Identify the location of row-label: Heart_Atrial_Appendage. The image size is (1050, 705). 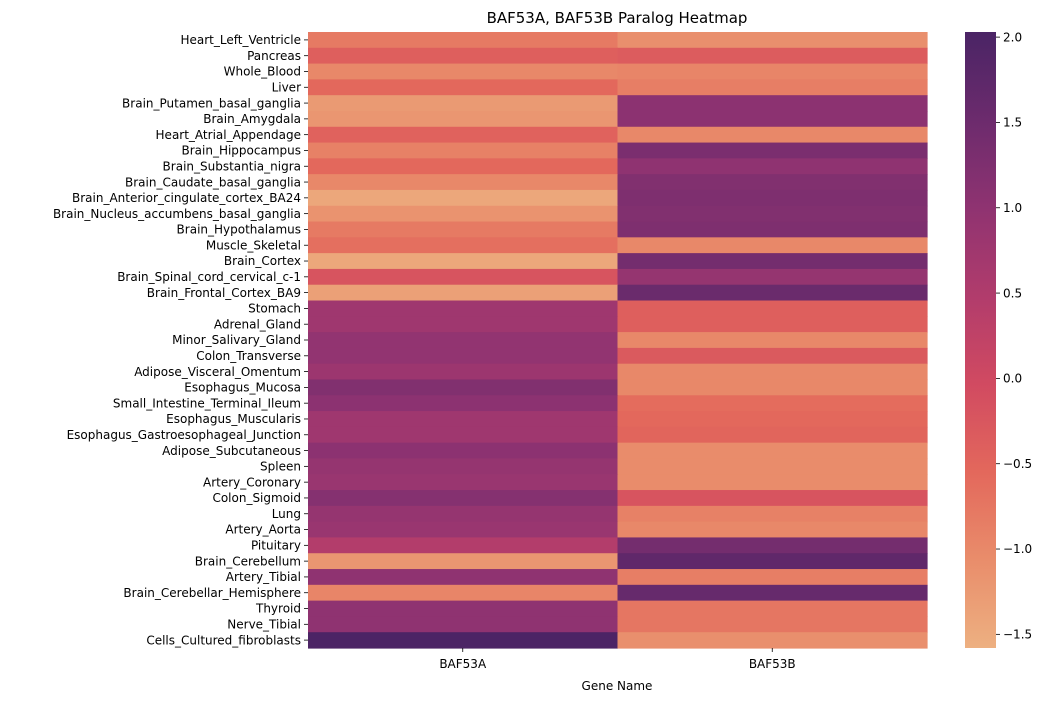
(228, 135).